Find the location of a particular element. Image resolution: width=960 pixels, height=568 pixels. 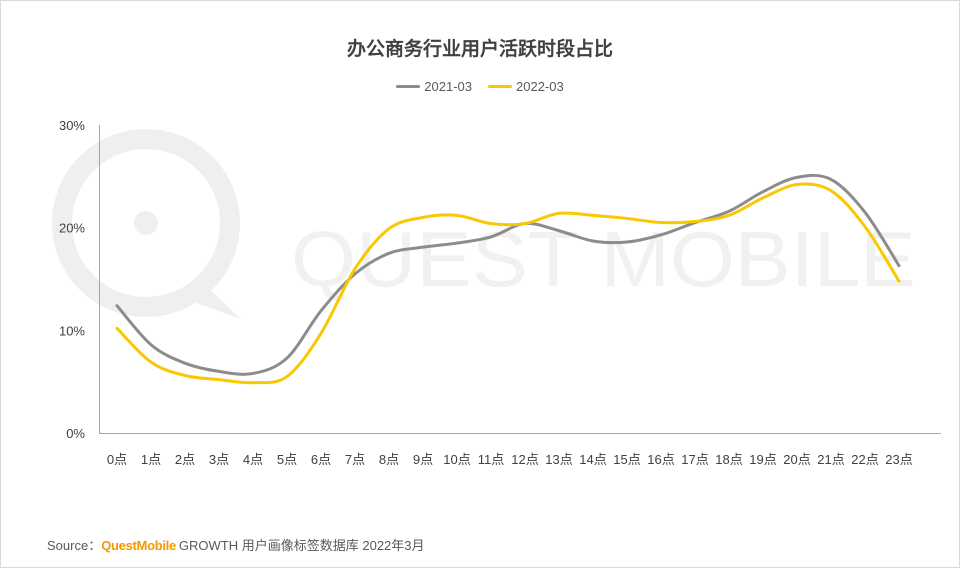

x-tick-label: 8点 is located at coordinates (389, 459).